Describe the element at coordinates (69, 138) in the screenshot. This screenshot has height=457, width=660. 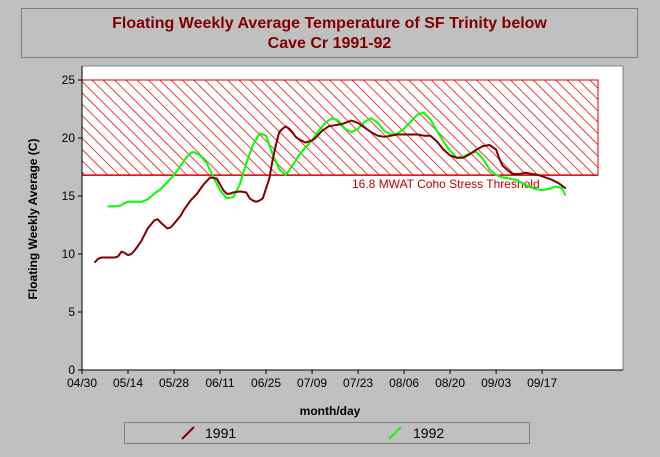
I see `y-tick-label: 20` at that location.